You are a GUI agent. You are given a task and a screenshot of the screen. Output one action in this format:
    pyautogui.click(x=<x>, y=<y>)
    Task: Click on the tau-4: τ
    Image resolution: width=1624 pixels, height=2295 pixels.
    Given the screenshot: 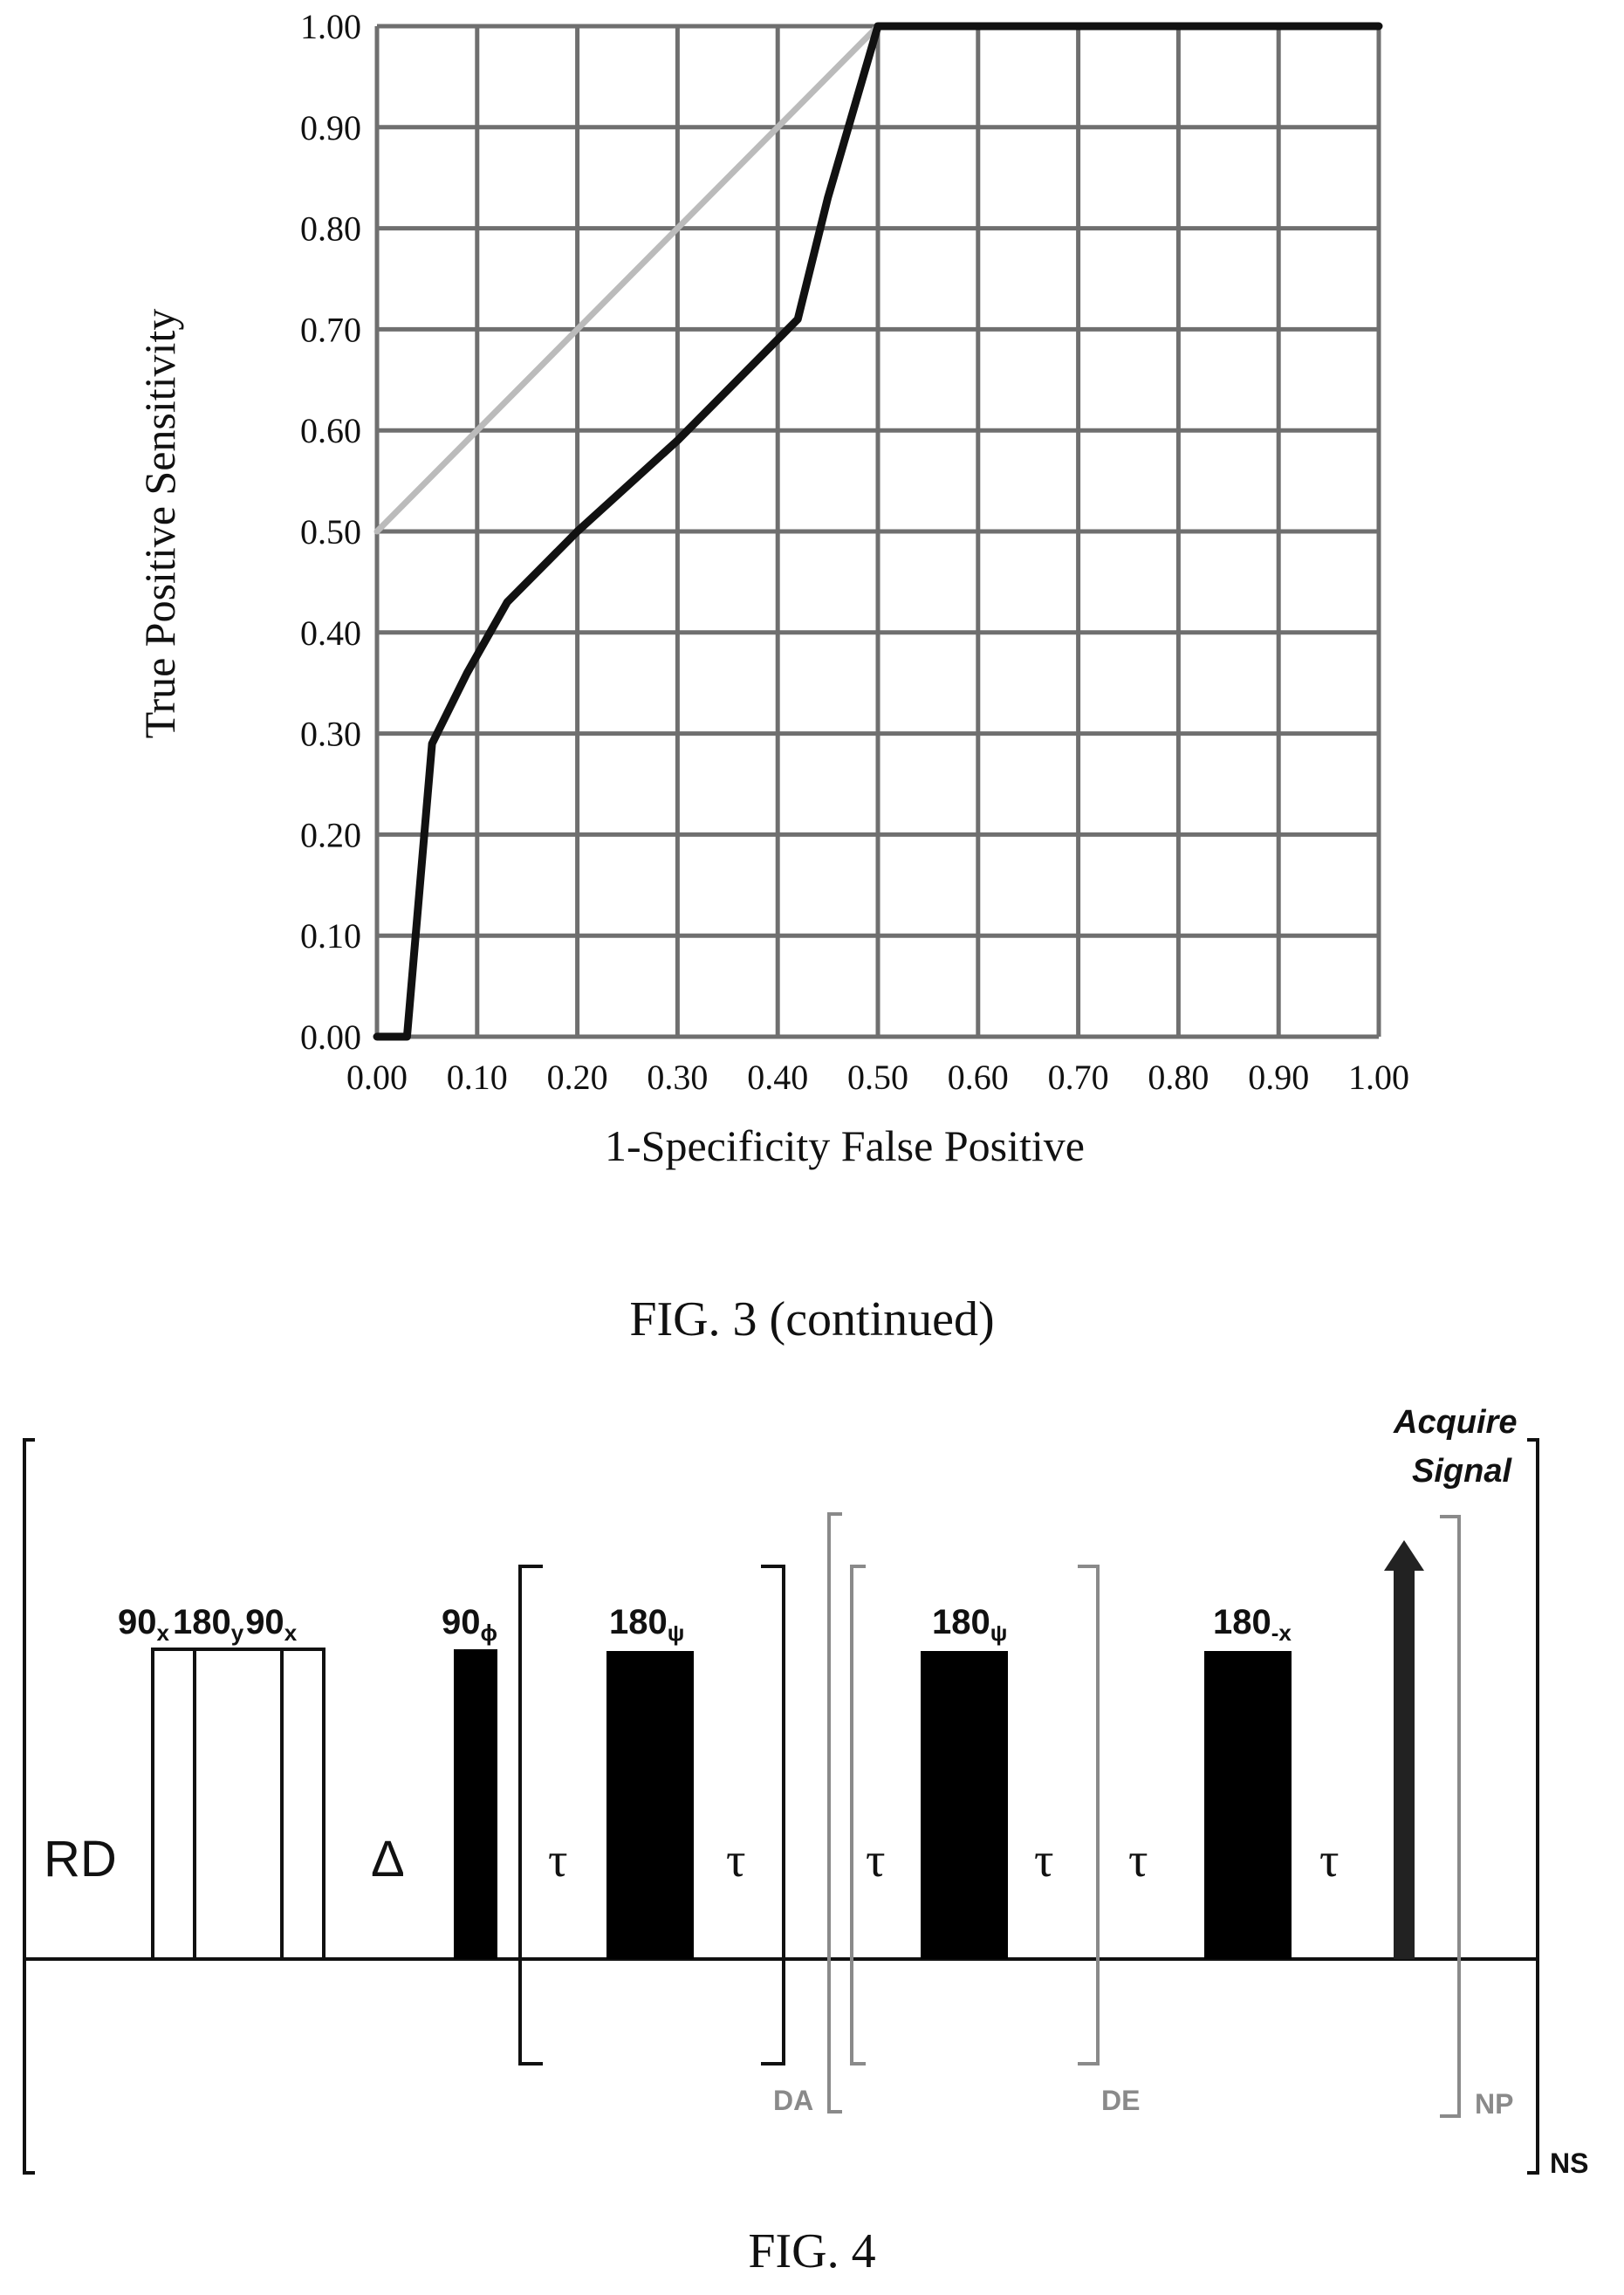 What is the action you would take?
    pyautogui.click(x=1044, y=1860)
    